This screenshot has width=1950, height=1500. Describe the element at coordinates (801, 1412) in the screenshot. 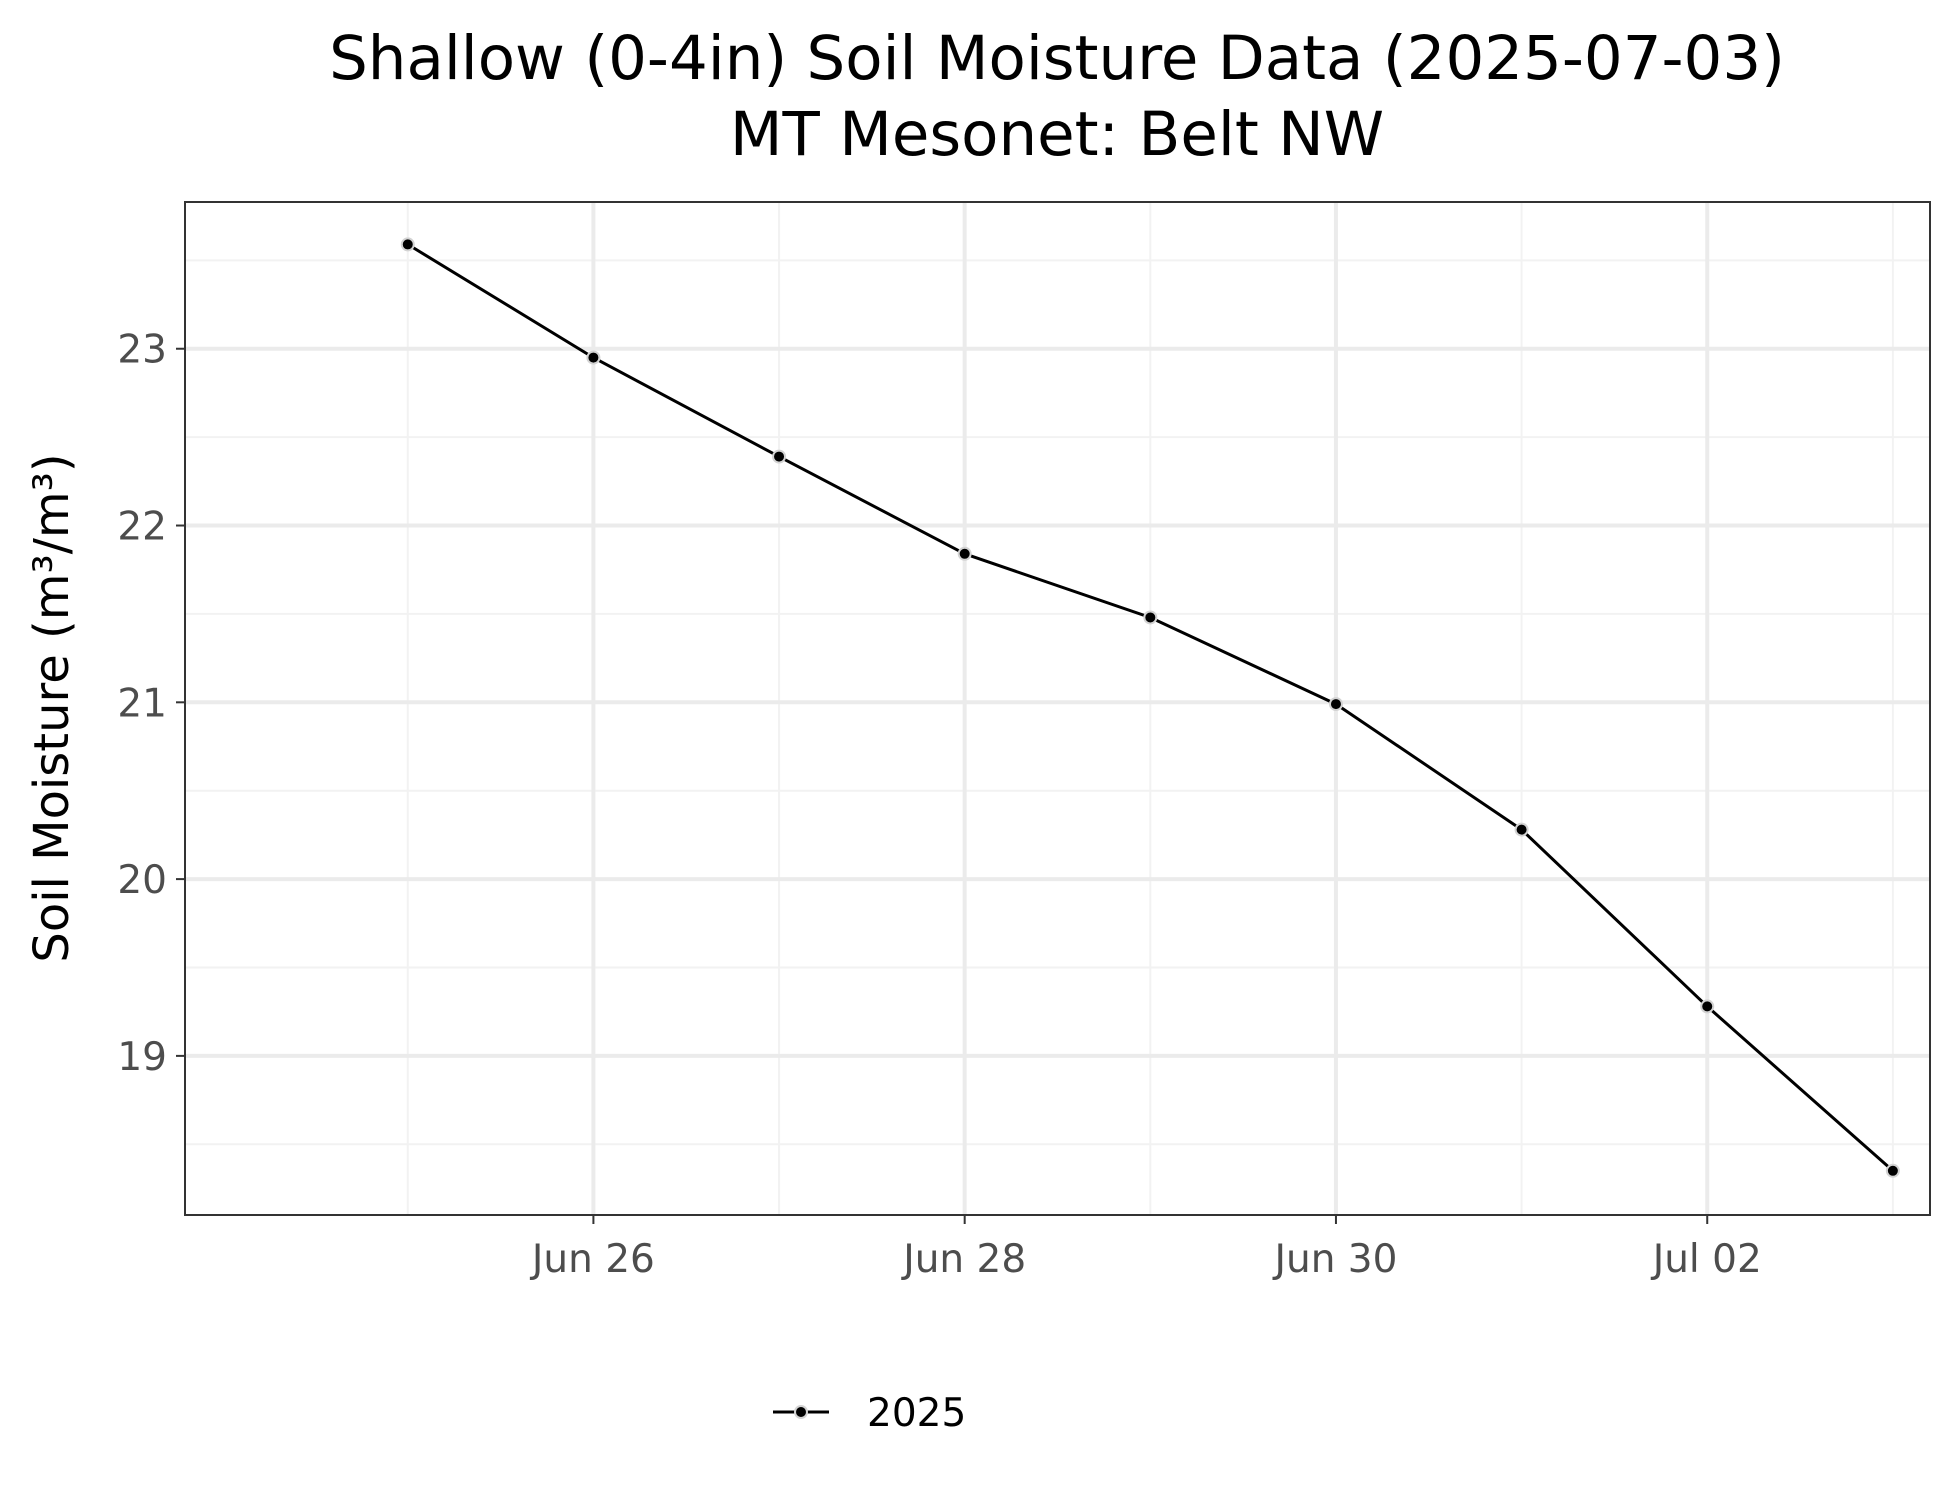

I see `legend-key-point` at that location.